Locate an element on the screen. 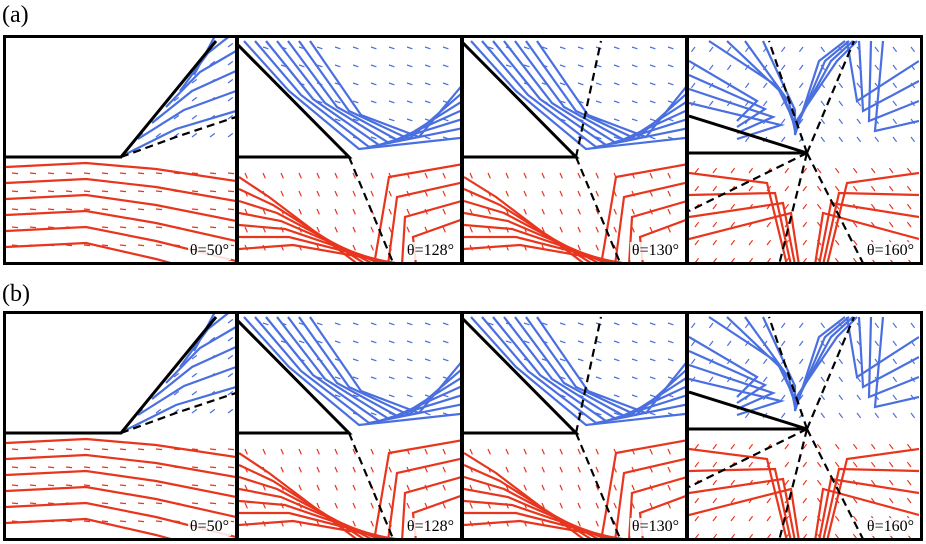  angle-label: θ=130° is located at coordinates (655, 251).